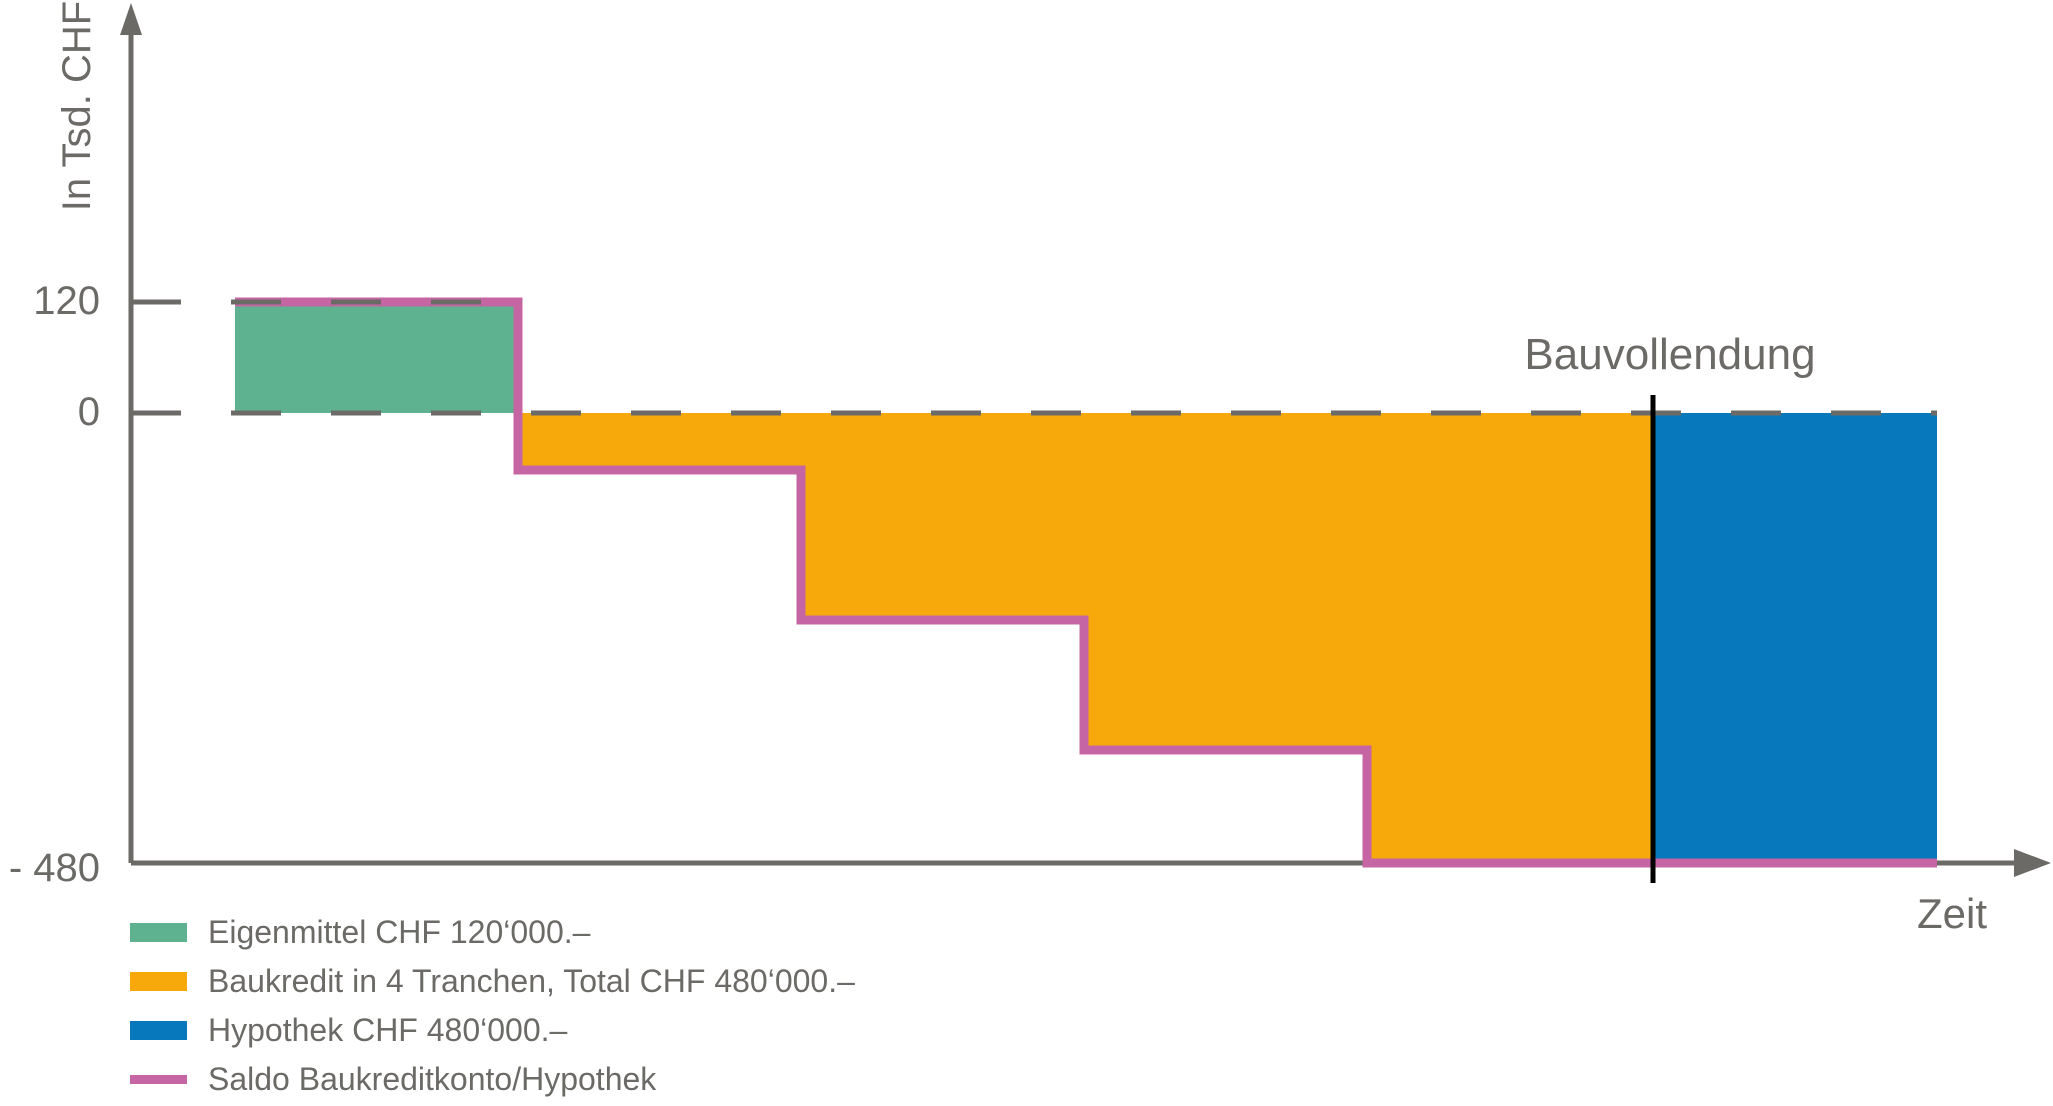  Describe the element at coordinates (399, 932) in the screenshot. I see `legend-label: Eigenmittel CHF 120‘000.–` at that location.